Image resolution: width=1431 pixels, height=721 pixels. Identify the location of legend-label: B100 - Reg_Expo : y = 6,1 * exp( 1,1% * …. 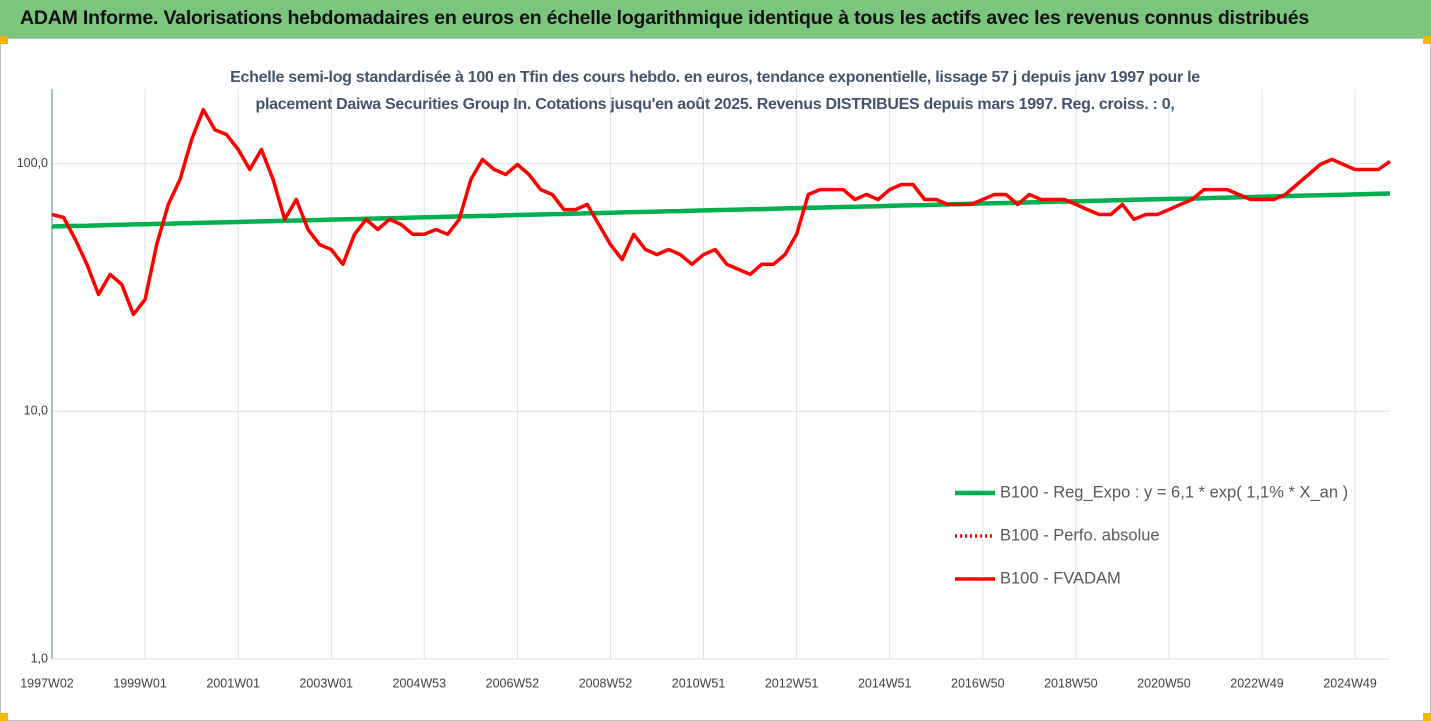
(1174, 492).